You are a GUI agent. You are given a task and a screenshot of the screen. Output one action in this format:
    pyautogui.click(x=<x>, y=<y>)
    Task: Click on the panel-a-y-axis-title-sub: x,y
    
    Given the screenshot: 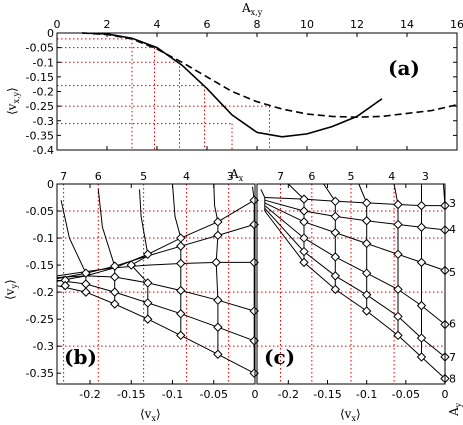 What is the action you would take?
    pyautogui.click(x=16, y=97)
    